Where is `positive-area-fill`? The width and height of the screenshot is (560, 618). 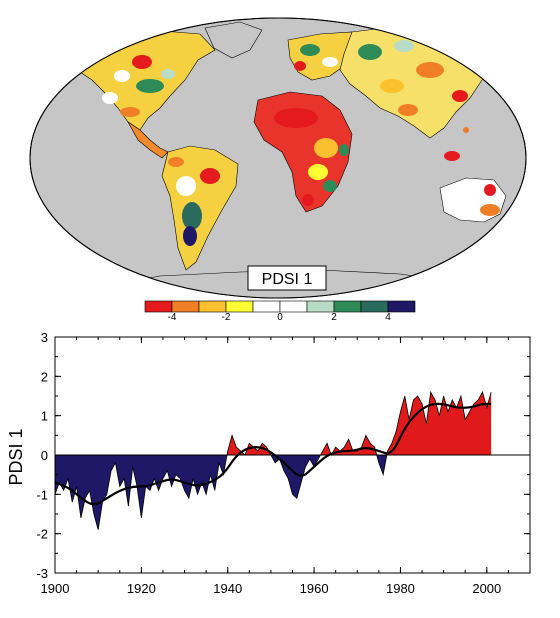 positive-area-fill is located at coordinates (273, 423).